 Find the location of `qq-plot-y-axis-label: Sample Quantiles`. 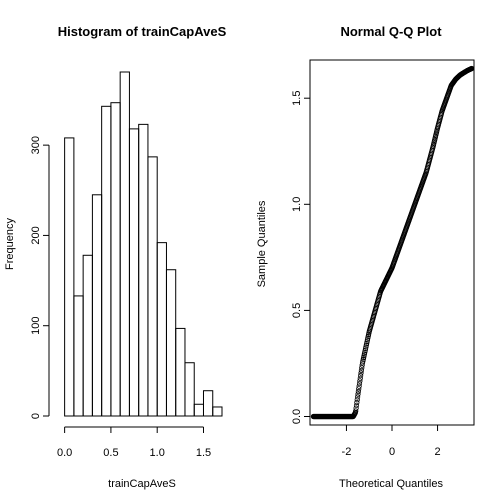

qq-plot-y-axis-label: Sample Quantiles is located at coordinates (262, 243).